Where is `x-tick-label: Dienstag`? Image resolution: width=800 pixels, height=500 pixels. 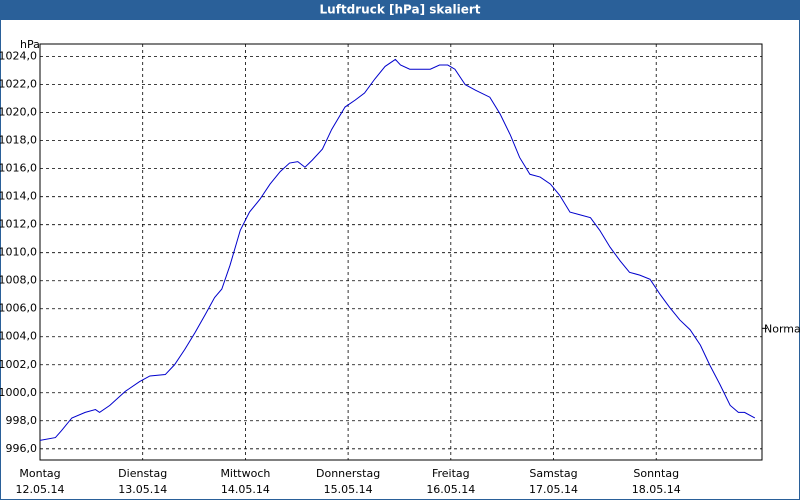
x-tick-label: Dienstag is located at coordinates (142, 473).